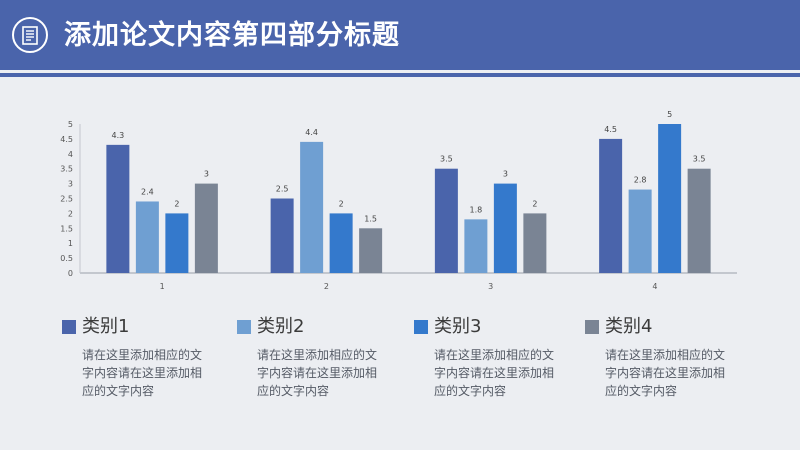 This screenshot has height=450, width=800. What do you see at coordinates (70, 184) in the screenshot?
I see `y-tick-label: 3` at bounding box center [70, 184].